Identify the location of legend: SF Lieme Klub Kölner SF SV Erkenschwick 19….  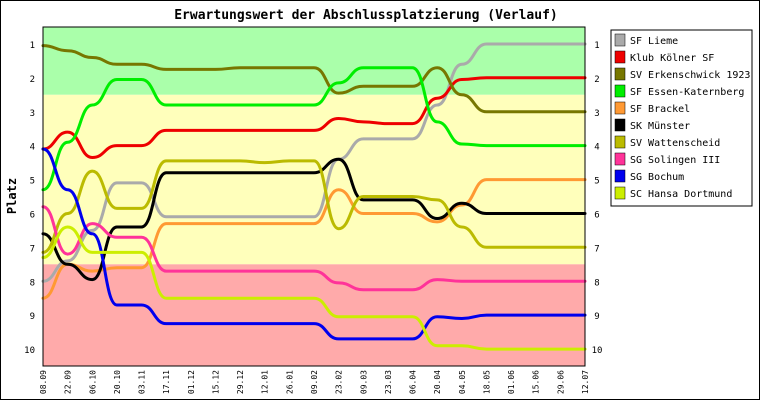
(681, 118).